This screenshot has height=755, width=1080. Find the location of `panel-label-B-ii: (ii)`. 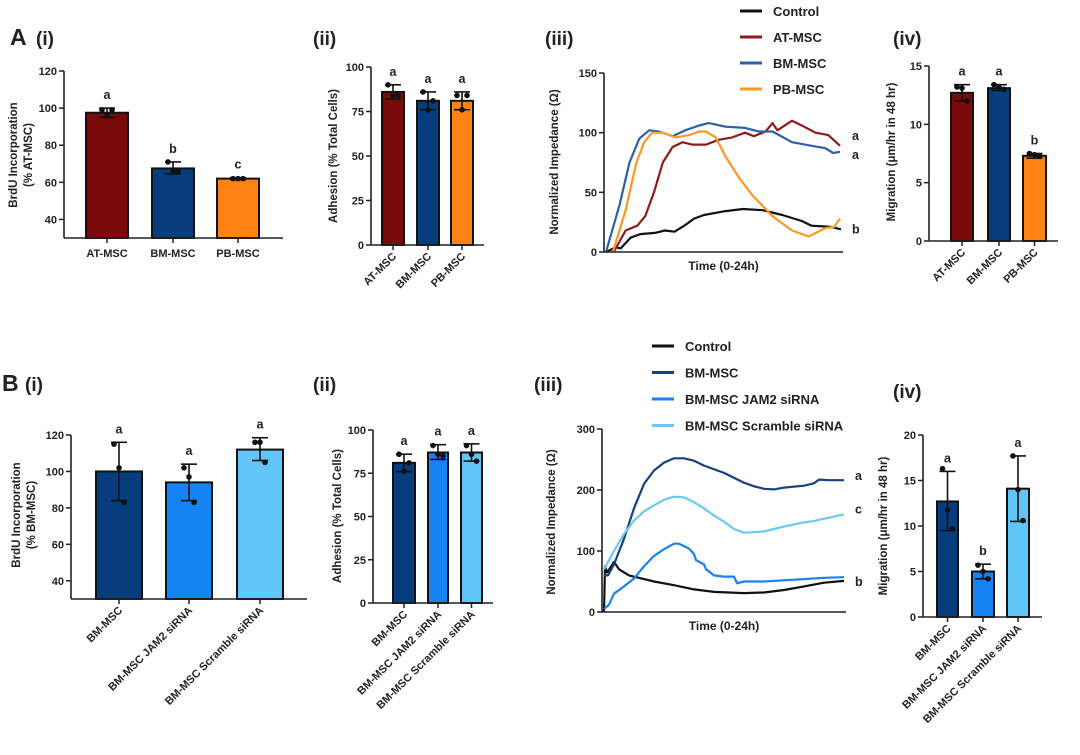

panel-label-B-ii: (ii) is located at coordinates (324, 385).